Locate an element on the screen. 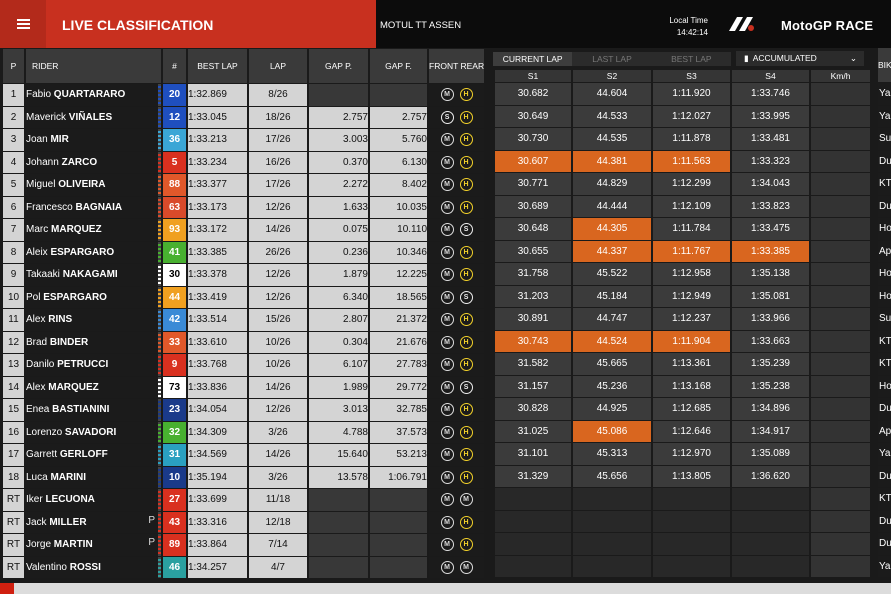  rear-tyre-icon: M is located at coordinates (466, 567).